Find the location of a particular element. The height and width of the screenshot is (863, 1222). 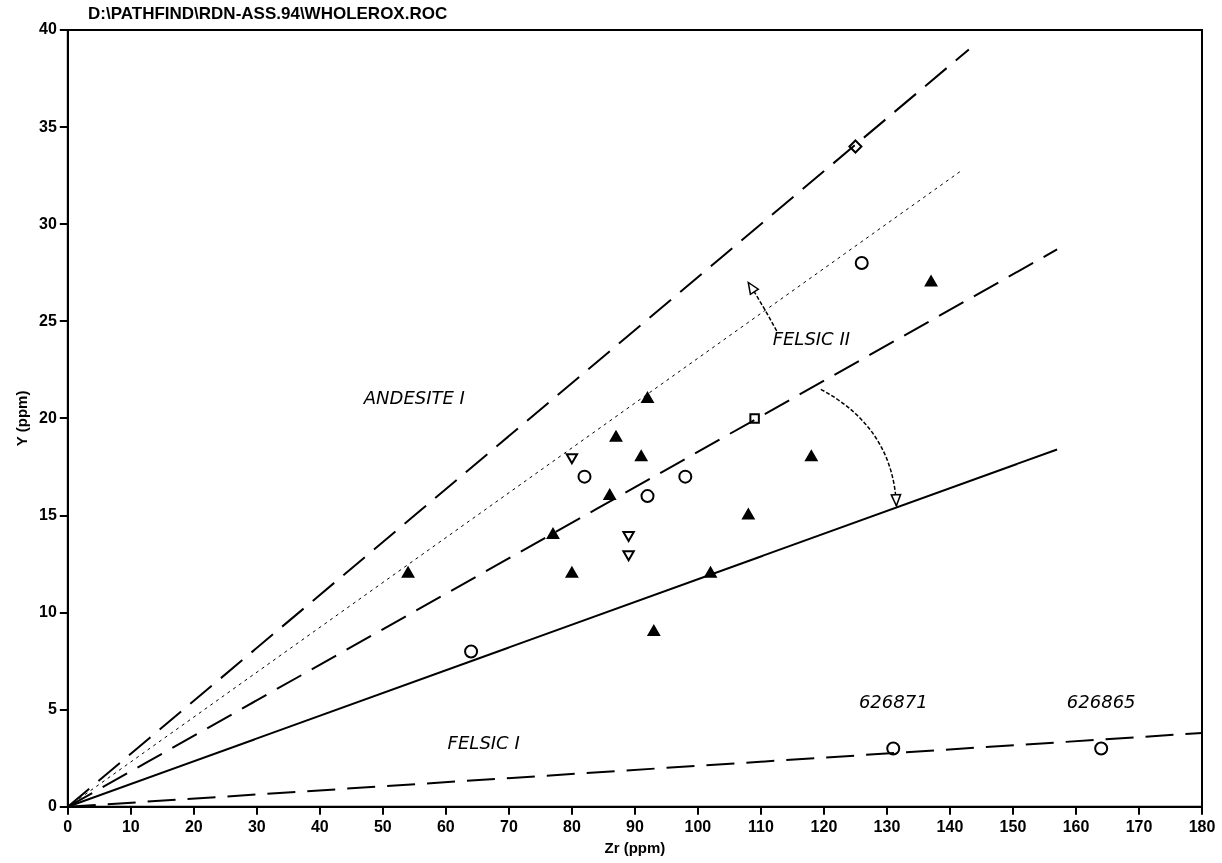

x-tick-label: 90 is located at coordinates (635, 826).